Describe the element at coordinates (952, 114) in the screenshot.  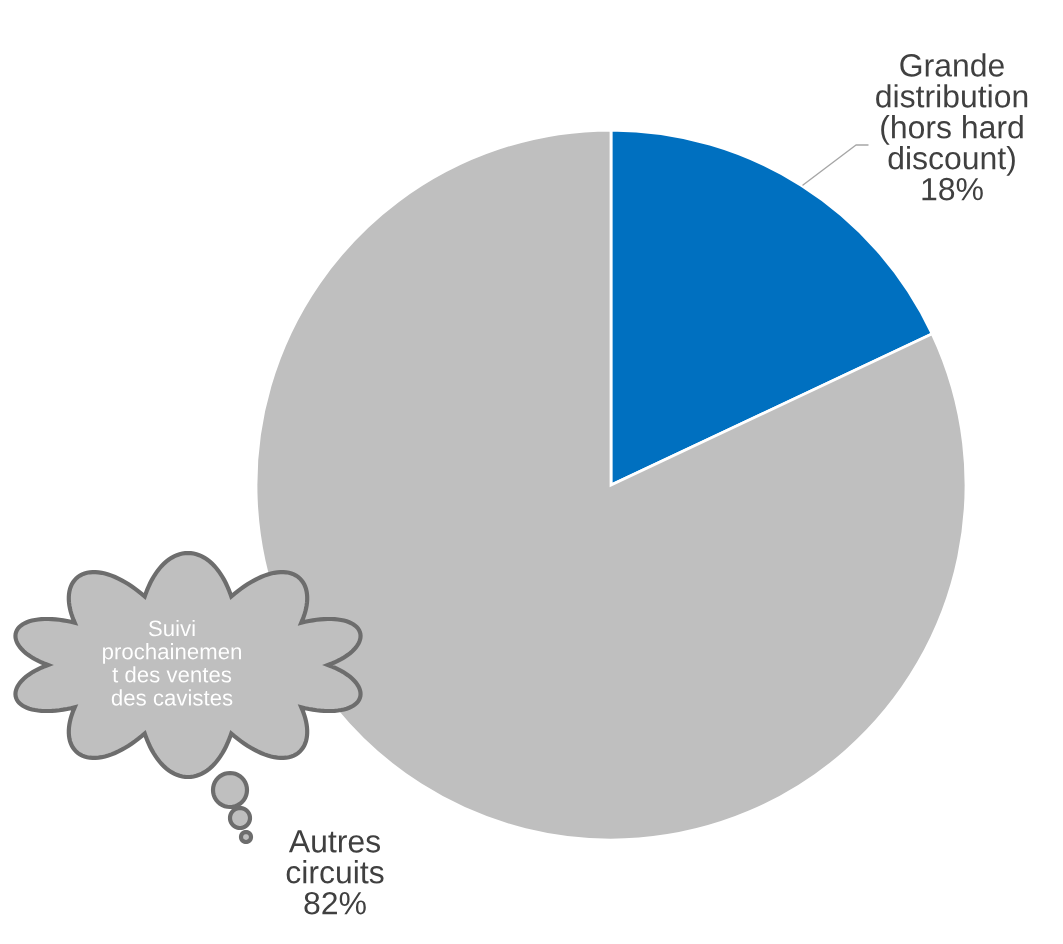
I see `slice-label: Grande distribution (hors hard discount)` at that location.